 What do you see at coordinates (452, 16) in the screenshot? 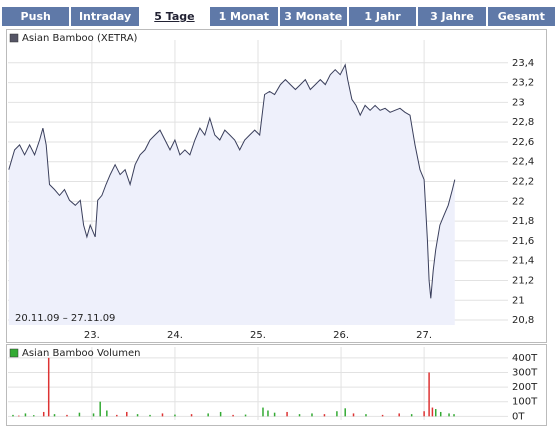
I see `tab: 3 Jahre` at bounding box center [452, 16].